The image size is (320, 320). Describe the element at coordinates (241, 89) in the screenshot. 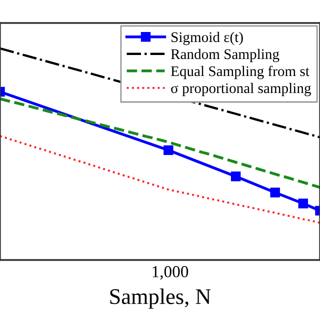

I see `legend-label: σ proportional sampling` at that location.